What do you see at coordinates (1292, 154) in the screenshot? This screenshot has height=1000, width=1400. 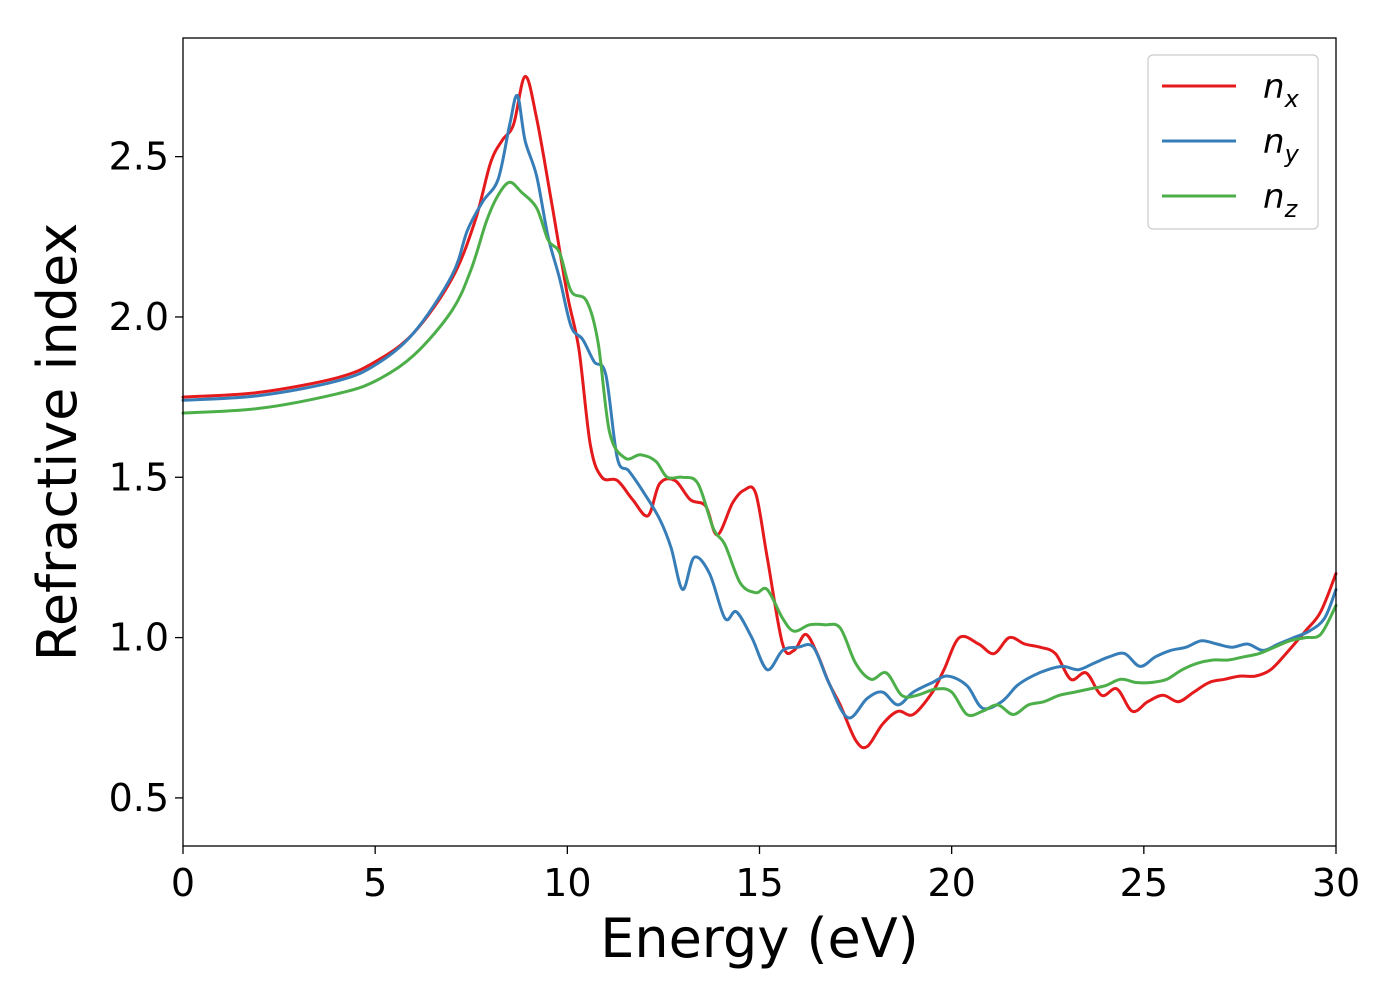 I see `legend-label-subscript: y` at bounding box center [1292, 154].